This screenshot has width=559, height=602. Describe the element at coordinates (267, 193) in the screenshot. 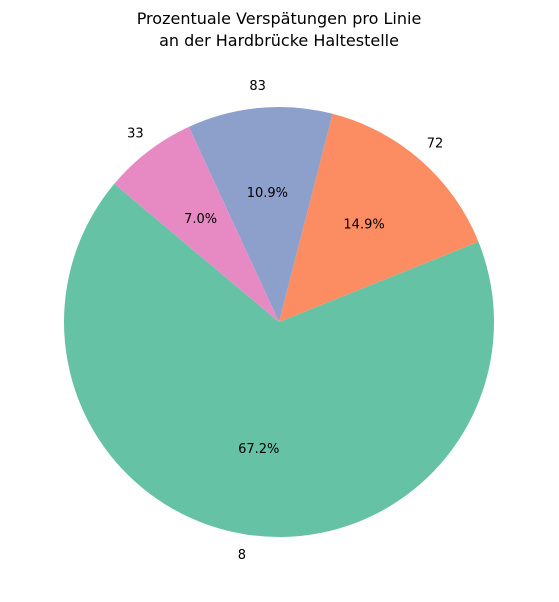

I see `slice-percentage-label: 10.9%` at that location.